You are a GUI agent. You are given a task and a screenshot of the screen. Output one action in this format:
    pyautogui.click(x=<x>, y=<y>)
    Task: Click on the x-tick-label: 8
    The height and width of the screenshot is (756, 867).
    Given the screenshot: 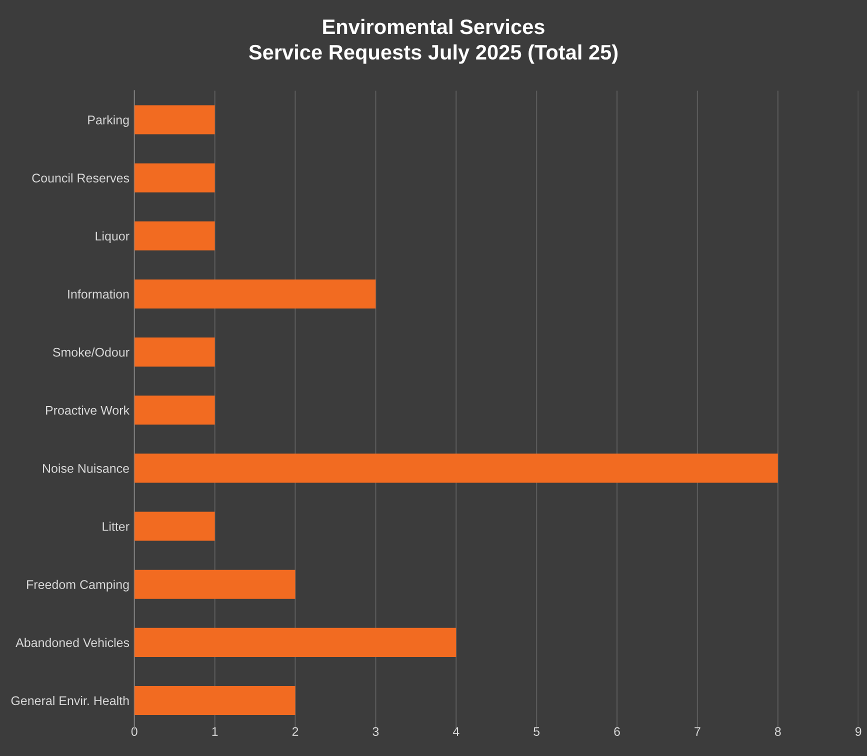 What is the action you would take?
    pyautogui.click(x=777, y=731)
    